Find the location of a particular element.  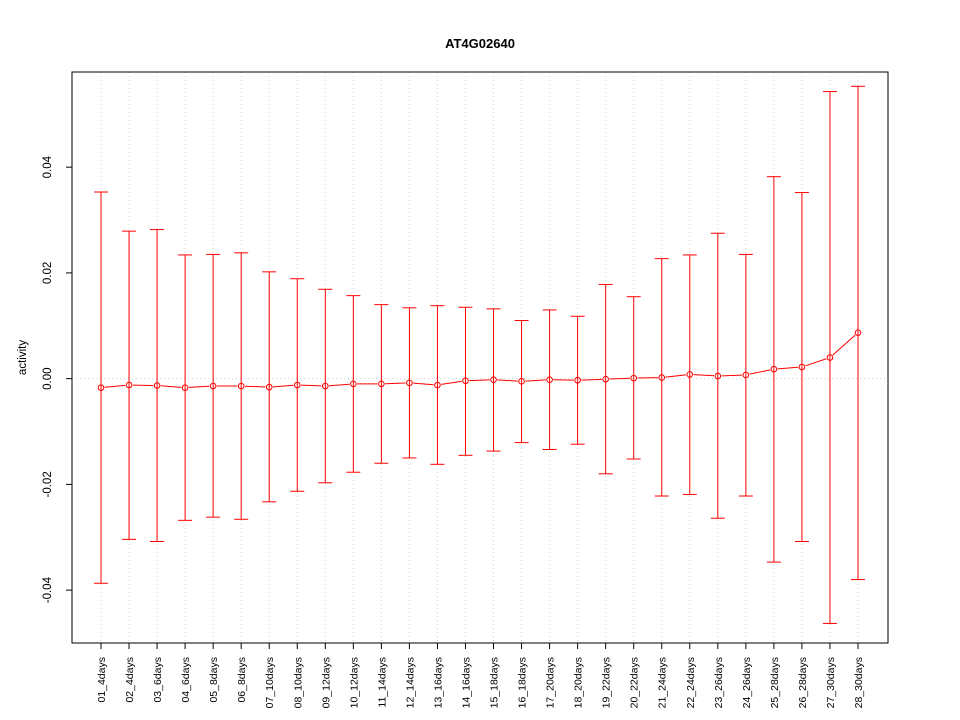

x-tick-label: 07_10days is located at coordinates (270, 682).